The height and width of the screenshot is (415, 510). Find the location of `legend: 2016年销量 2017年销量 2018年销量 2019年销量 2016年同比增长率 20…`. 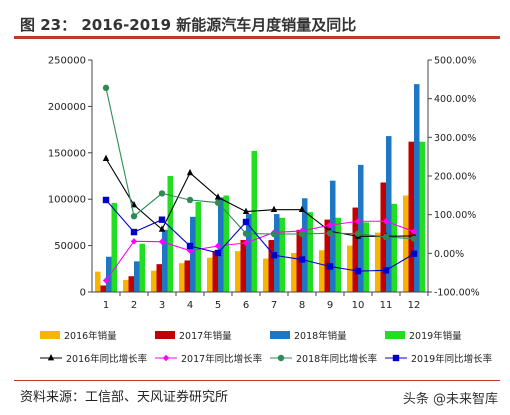

legend: 2016年销量 2017年销量 2018年销量 2019年销量 2016年同比增长率 20… is located at coordinates (266, 347).